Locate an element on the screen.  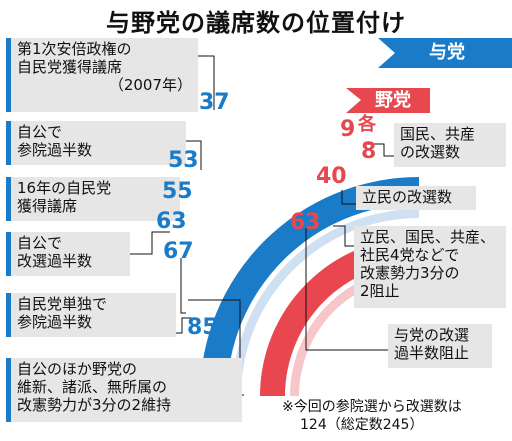
value-8: 8 is located at coordinates (369, 151).